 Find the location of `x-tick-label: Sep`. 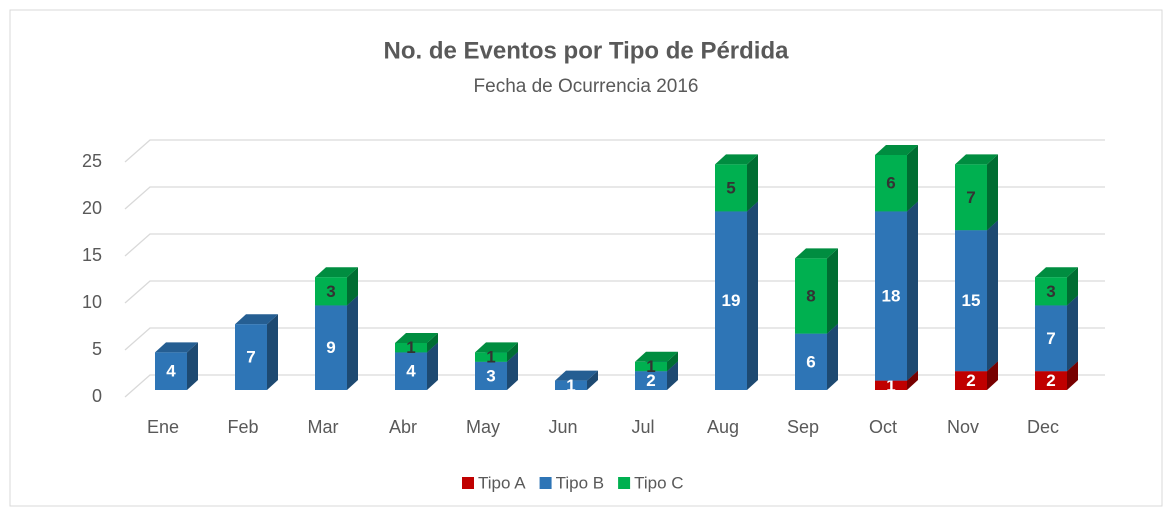

x-tick-label: Sep is located at coordinates (803, 427).